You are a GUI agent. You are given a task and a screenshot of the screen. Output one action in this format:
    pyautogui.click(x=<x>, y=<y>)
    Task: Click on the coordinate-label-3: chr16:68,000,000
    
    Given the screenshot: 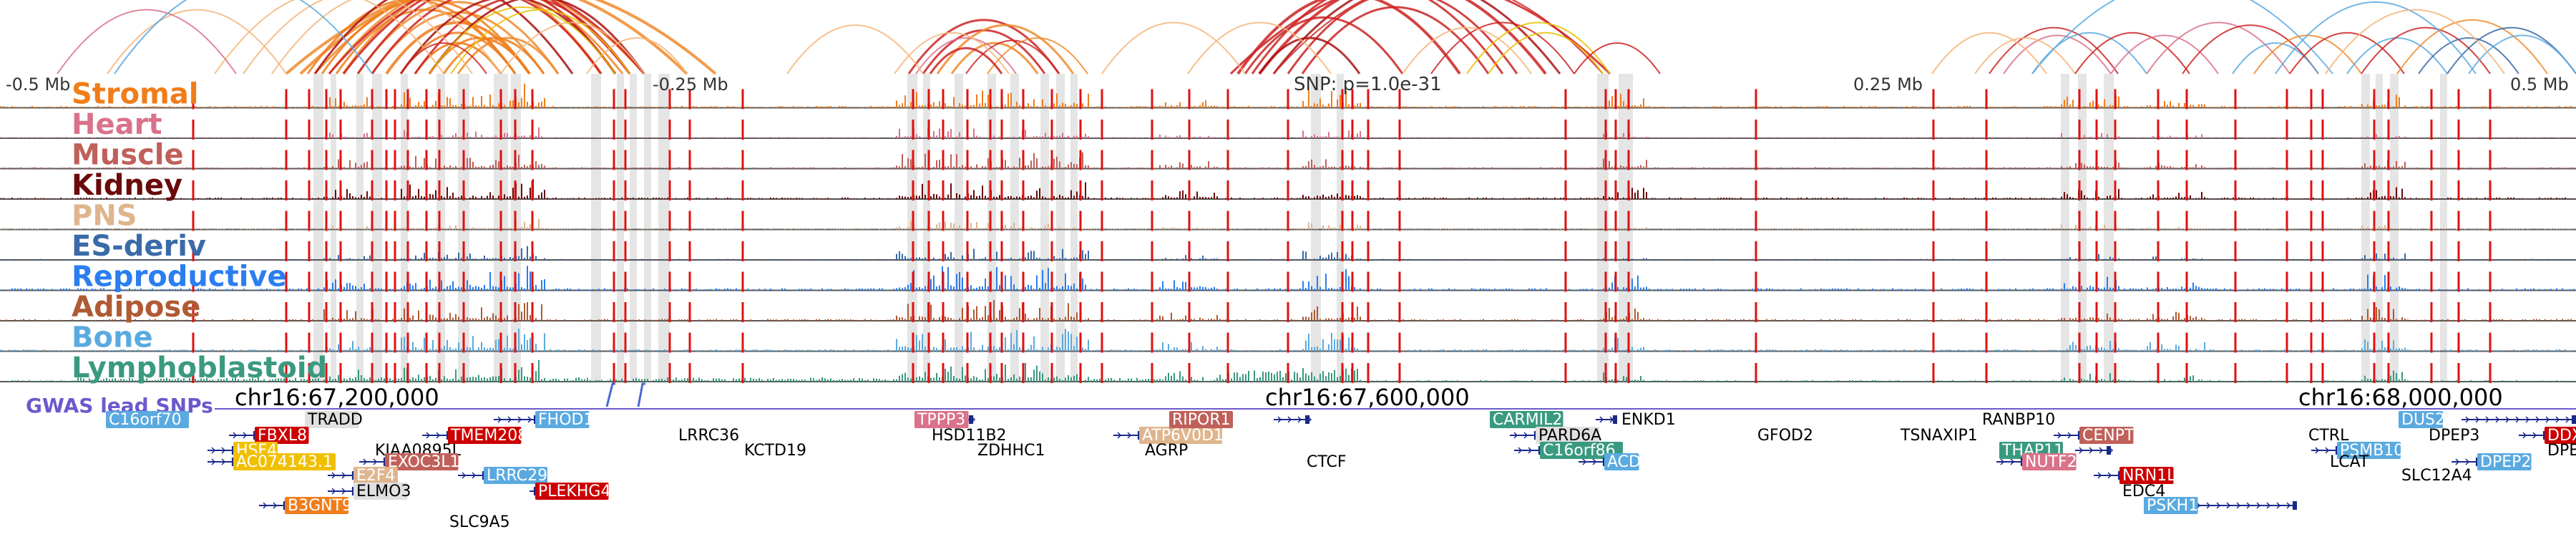 What is the action you would take?
    pyautogui.click(x=2400, y=397)
    